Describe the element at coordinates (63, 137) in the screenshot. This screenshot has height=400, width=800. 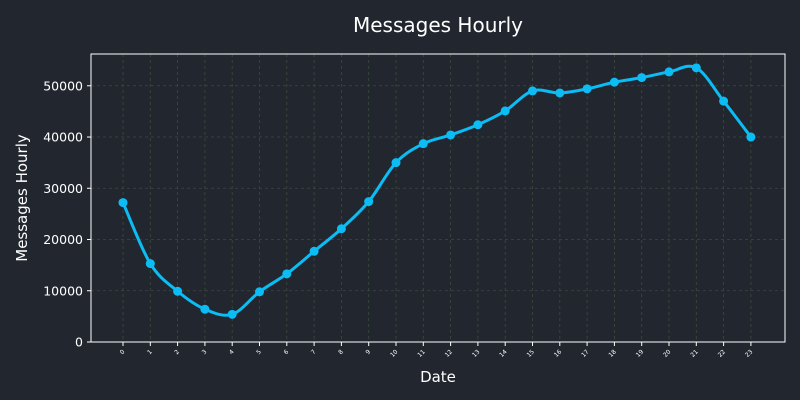
I see `y-tick-label: 40000` at that location.